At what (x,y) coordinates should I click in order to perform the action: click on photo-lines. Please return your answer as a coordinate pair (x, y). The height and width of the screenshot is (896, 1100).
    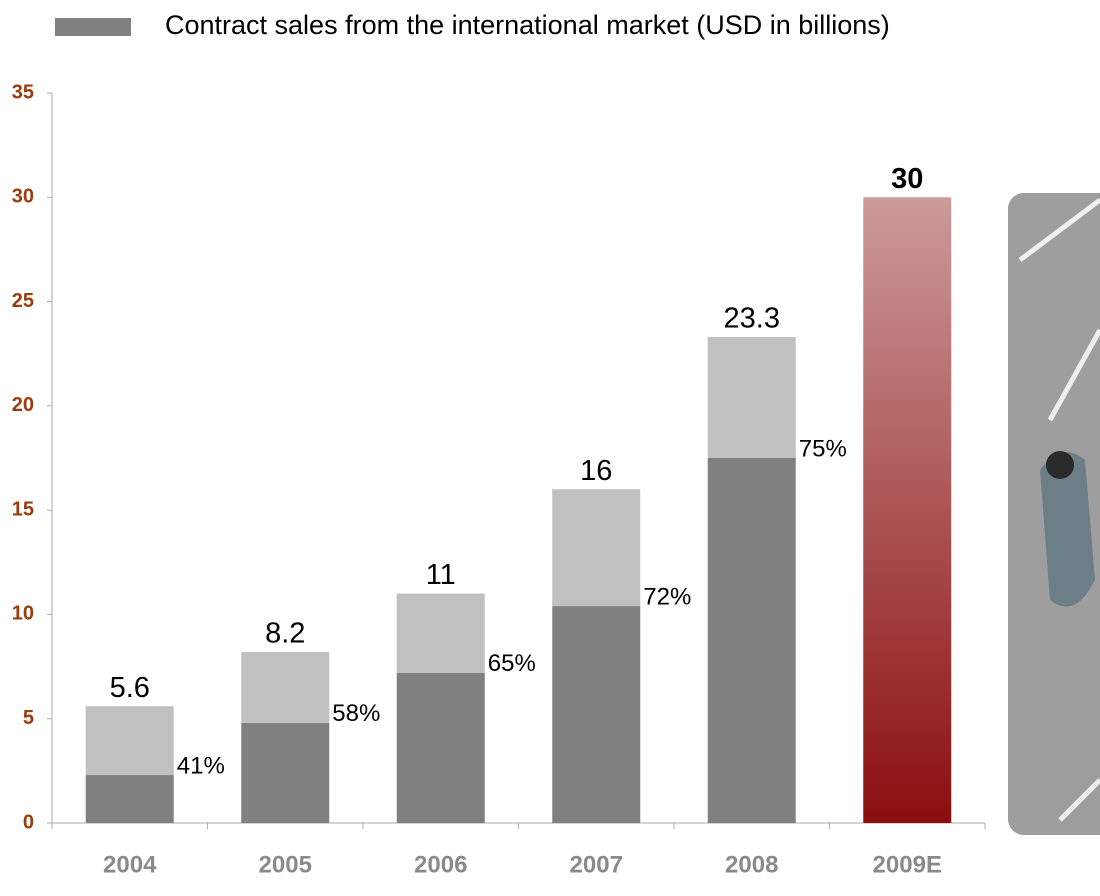
    Looking at the image, I should click on (1059, 510).